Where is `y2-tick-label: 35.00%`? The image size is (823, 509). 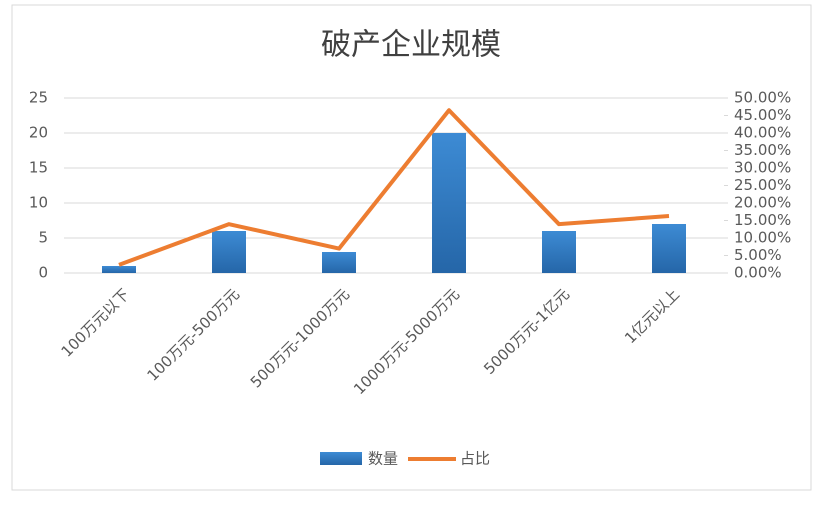 y2-tick-label: 35.00% is located at coordinates (762, 150).